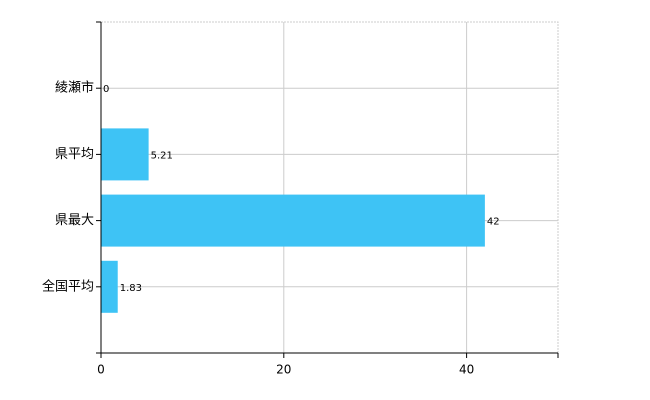 The image size is (650, 400). What do you see at coordinates (101, 370) in the screenshot?
I see `x-tick-label: 0` at bounding box center [101, 370].